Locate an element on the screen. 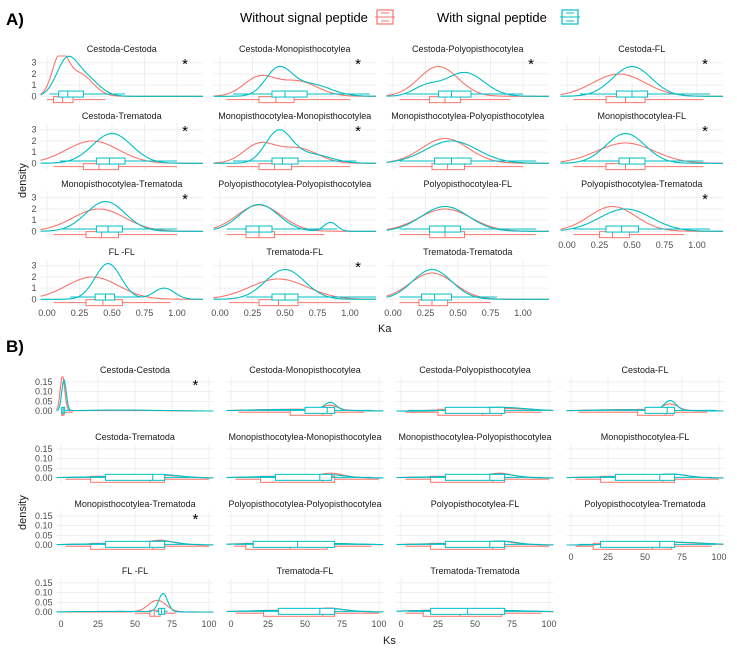  facet-title: Cestoda-Polyopisthocotylea is located at coordinates (475, 370).